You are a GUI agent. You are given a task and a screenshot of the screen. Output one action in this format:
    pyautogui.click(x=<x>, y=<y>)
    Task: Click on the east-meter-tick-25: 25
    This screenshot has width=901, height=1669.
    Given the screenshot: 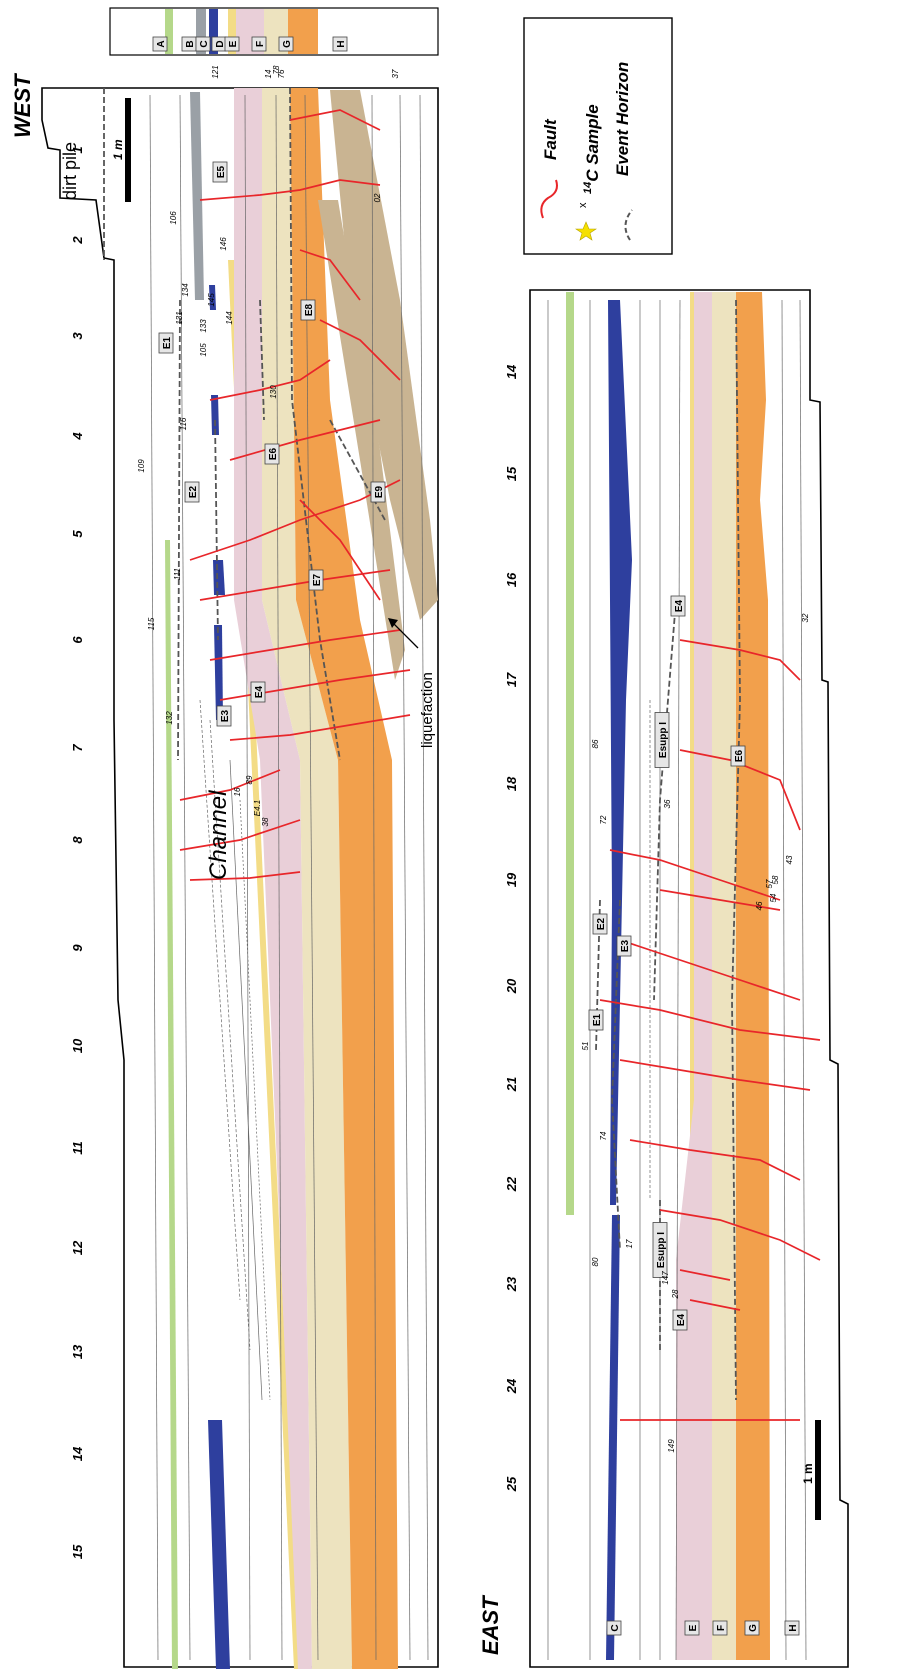 What is the action you would take?
    pyautogui.click(x=511, y=1484)
    